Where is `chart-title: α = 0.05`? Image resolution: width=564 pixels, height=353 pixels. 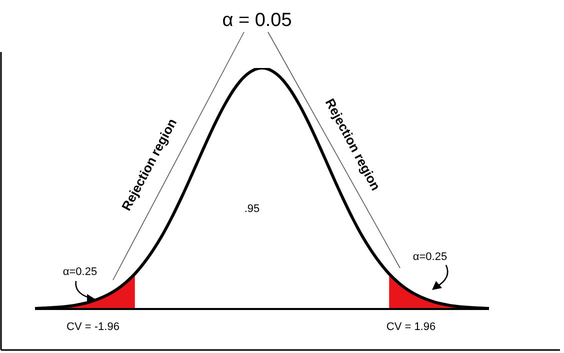
chart-title: α = 0.05 is located at coordinates (257, 20).